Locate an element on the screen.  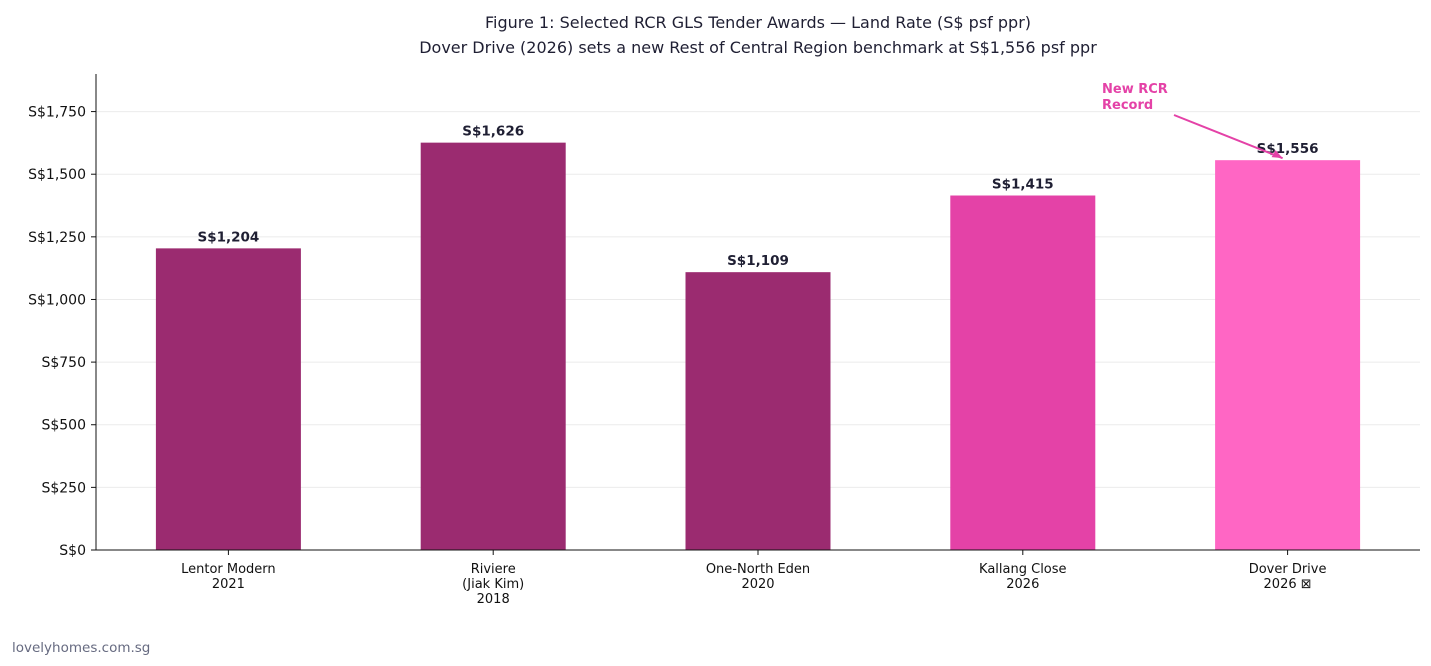
annotation-text: New RCR is located at coordinates (1135, 89).